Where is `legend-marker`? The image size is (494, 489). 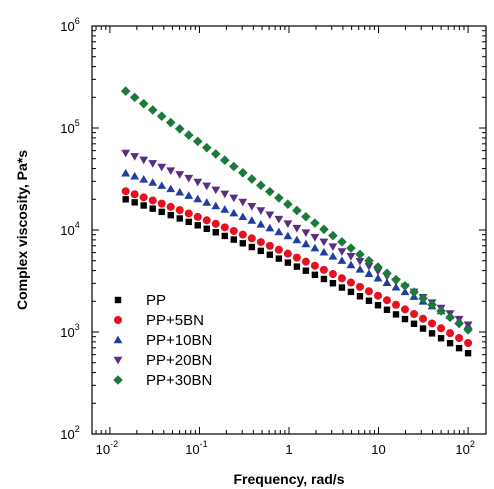
legend-marker is located at coordinates (118, 320).